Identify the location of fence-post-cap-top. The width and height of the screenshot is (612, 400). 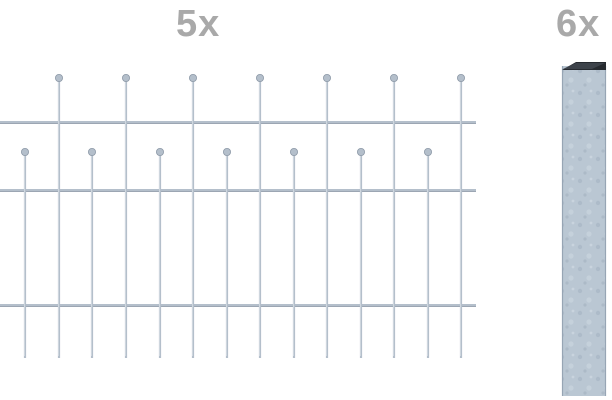
(584, 66).